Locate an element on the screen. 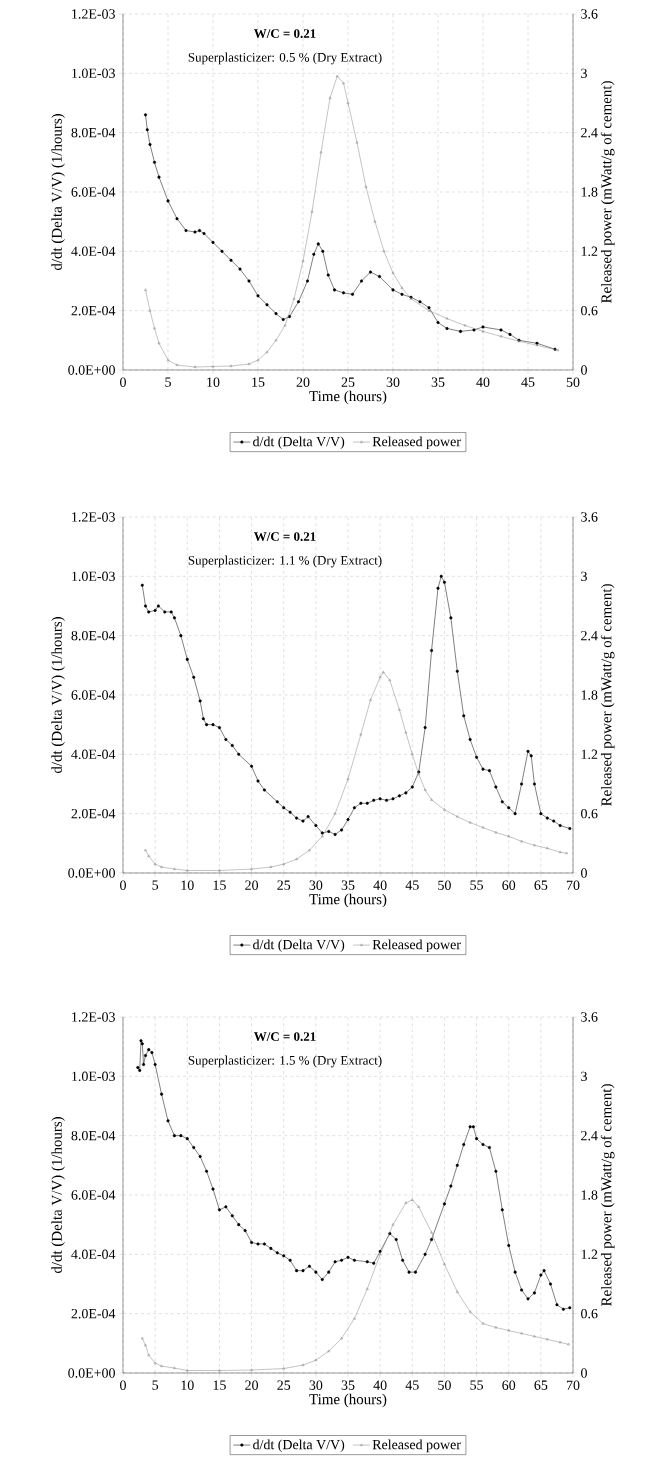 The width and height of the screenshot is (664, 1475). text: Superplasticizer: 1.5 % (Dry Extract) is located at coordinates (285, 1061).